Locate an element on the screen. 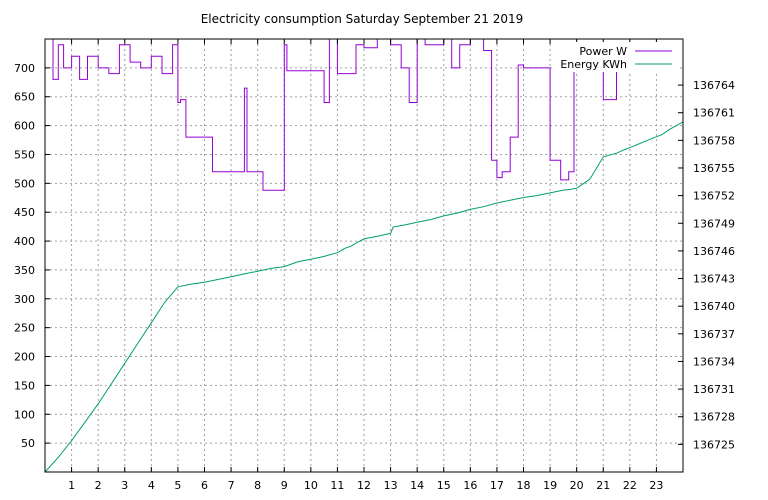 The height and width of the screenshot is (500, 768). x-tick-label: 23 is located at coordinates (656, 485).